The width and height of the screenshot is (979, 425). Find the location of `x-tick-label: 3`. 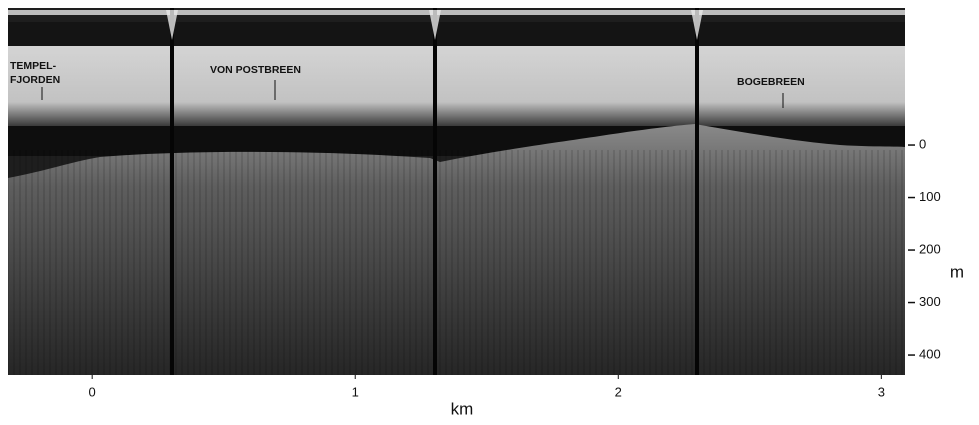

x-tick-label: 3 is located at coordinates (881, 391).